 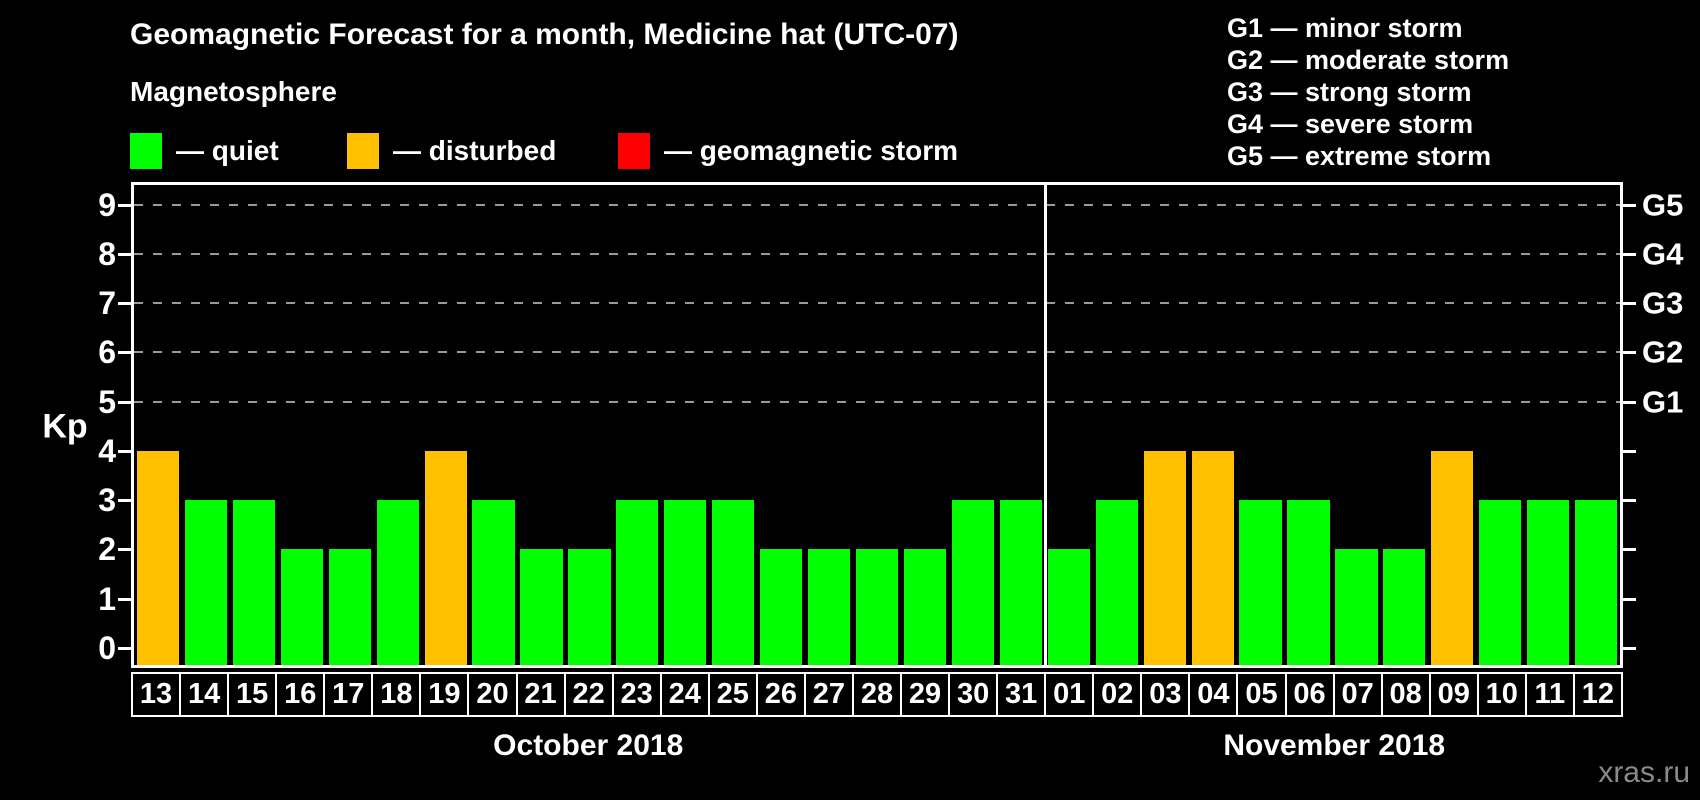 What do you see at coordinates (780, 694) in the screenshot?
I see `day-cell: 26` at bounding box center [780, 694].